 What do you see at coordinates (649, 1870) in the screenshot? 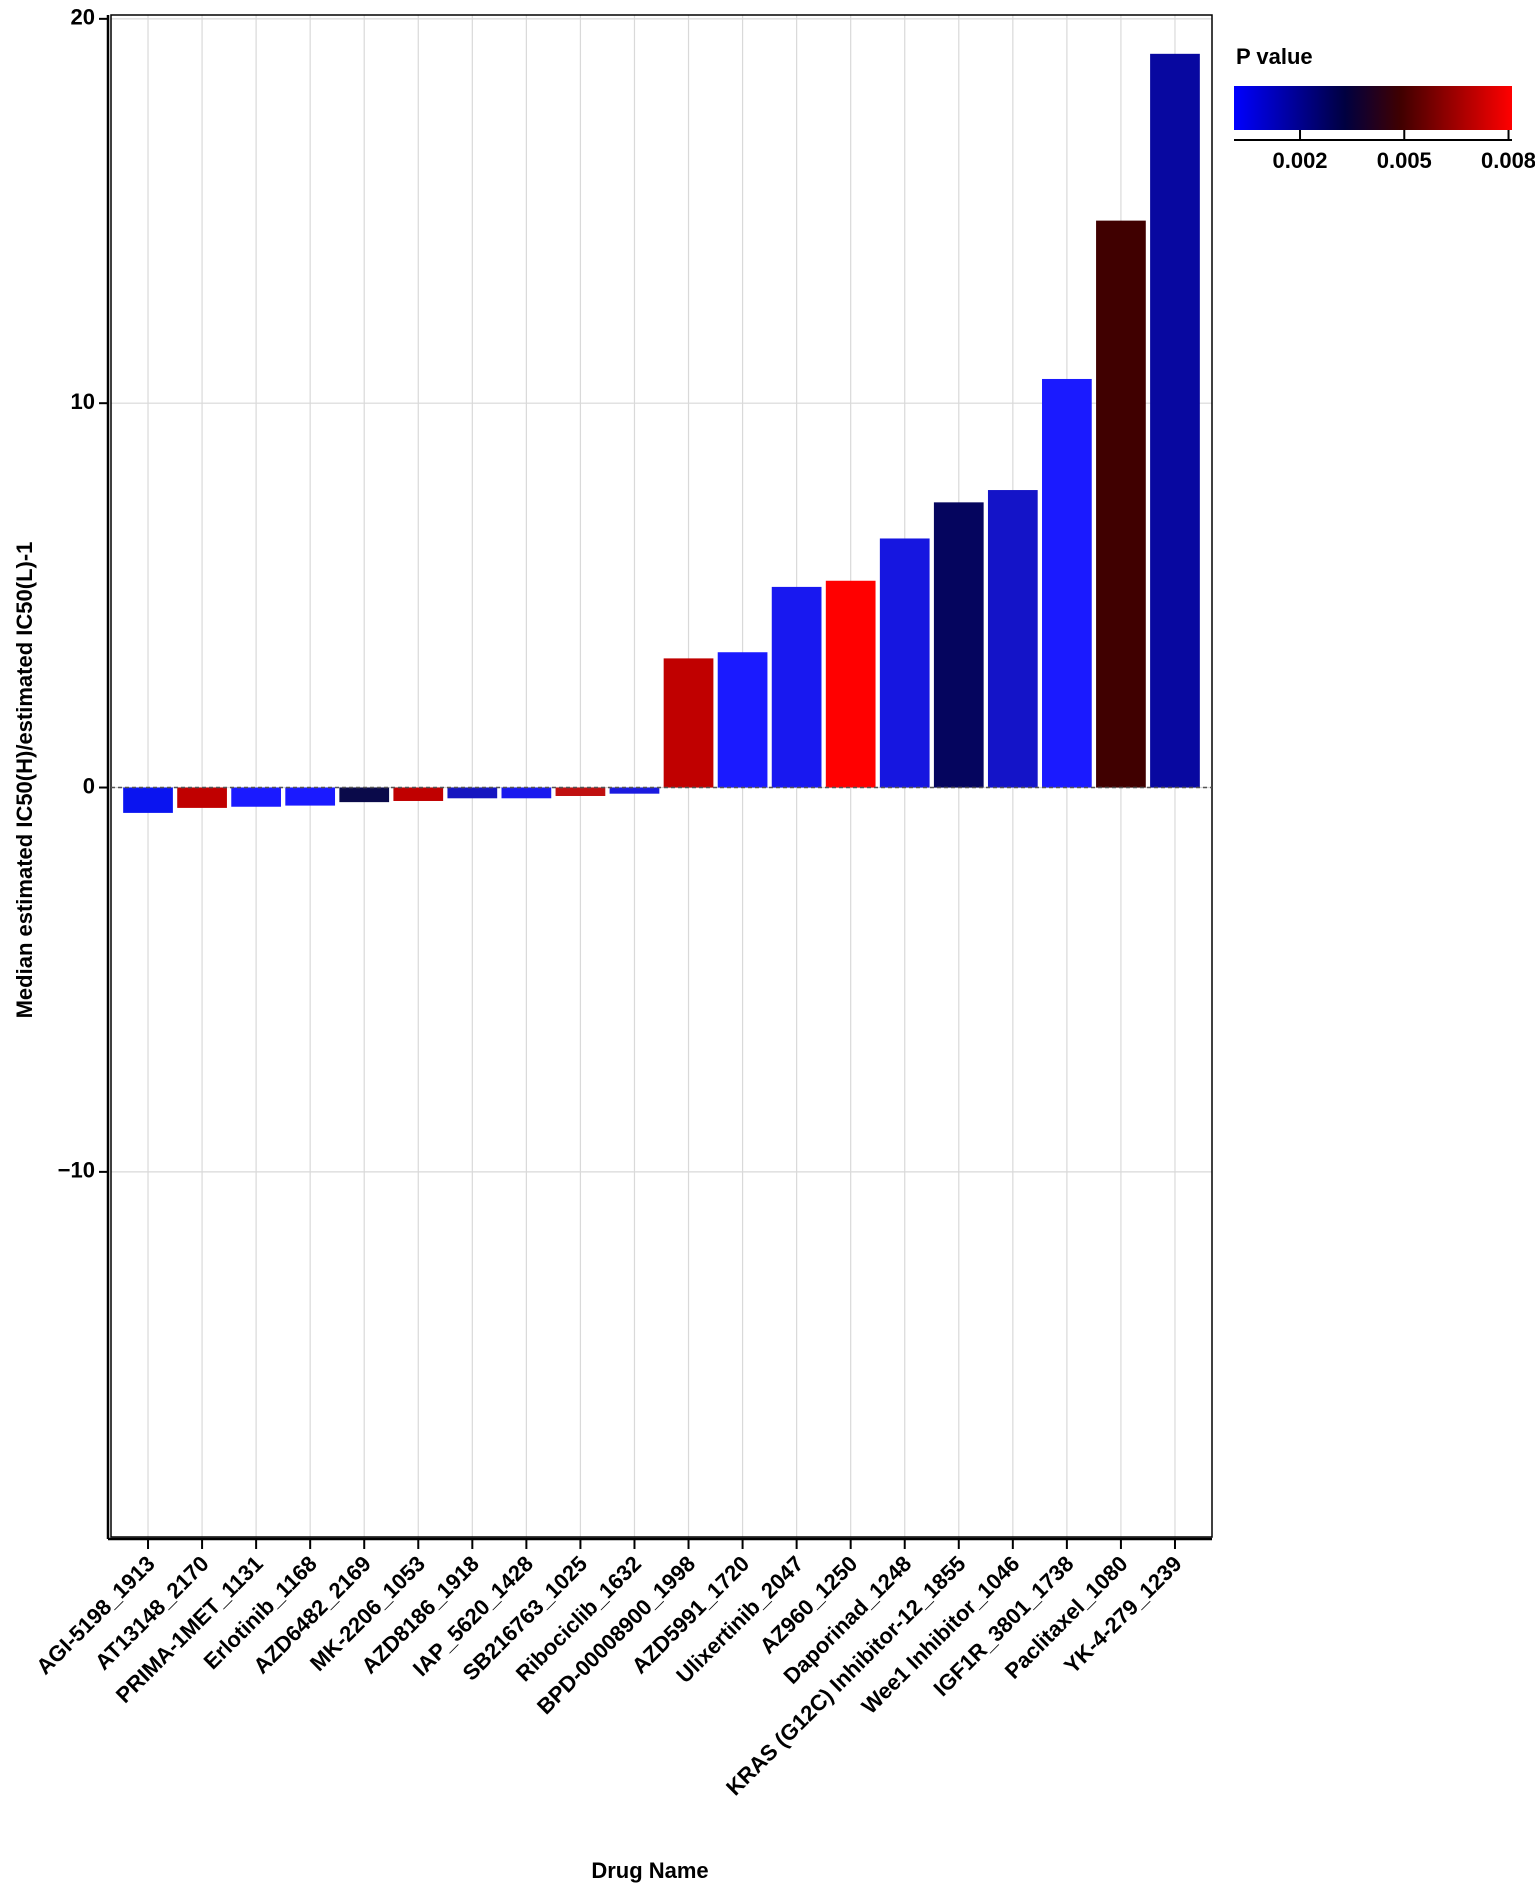
I see `x-axis-label: Drug Name` at bounding box center [649, 1870].